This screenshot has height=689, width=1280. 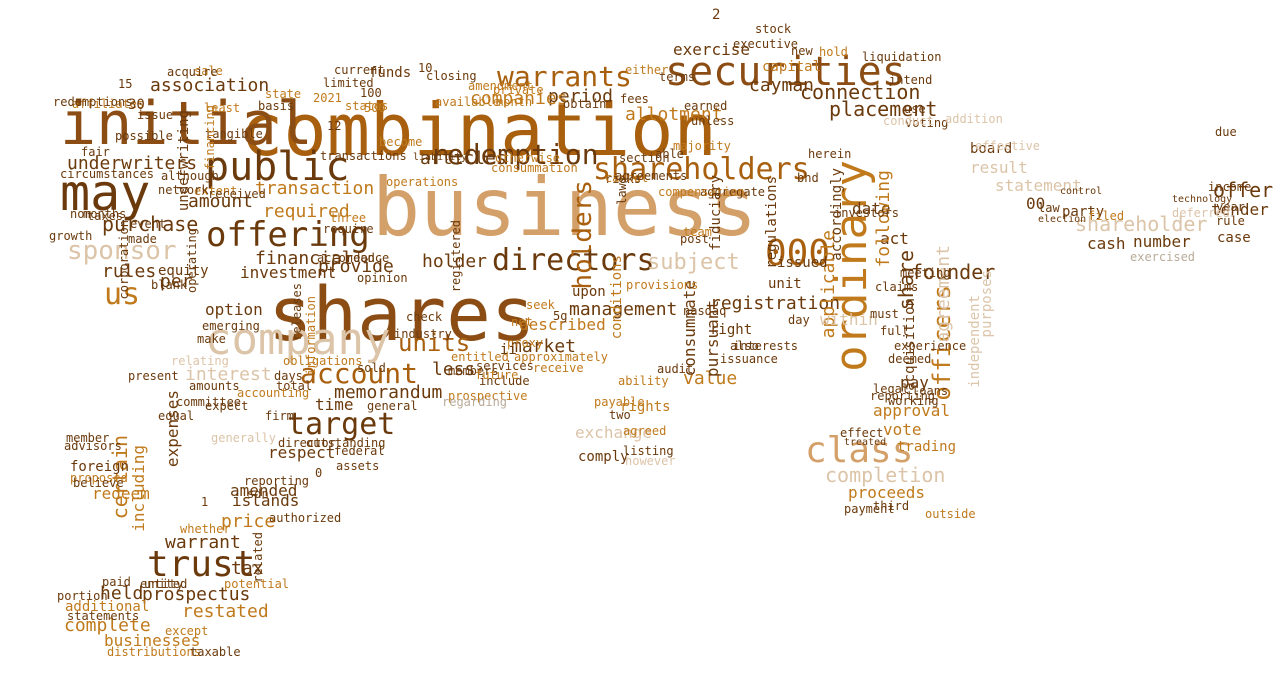 What do you see at coordinates (712, 49) in the screenshot?
I see `word: exercise` at bounding box center [712, 49].